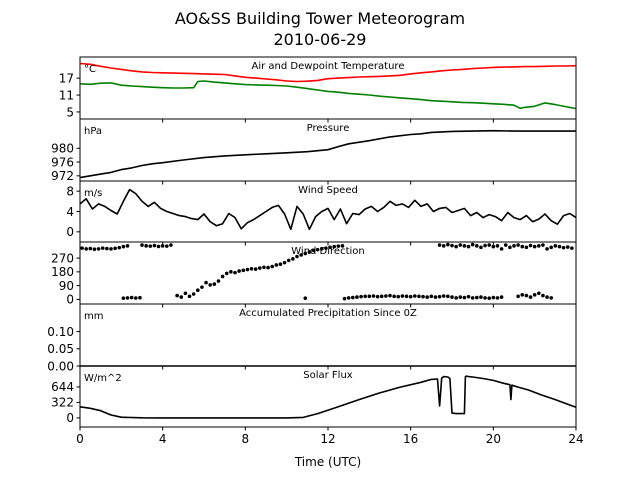 The height and width of the screenshot is (480, 640). Describe the element at coordinates (62, 162) in the screenshot. I see `pressure-ytick-label: 976` at that location.